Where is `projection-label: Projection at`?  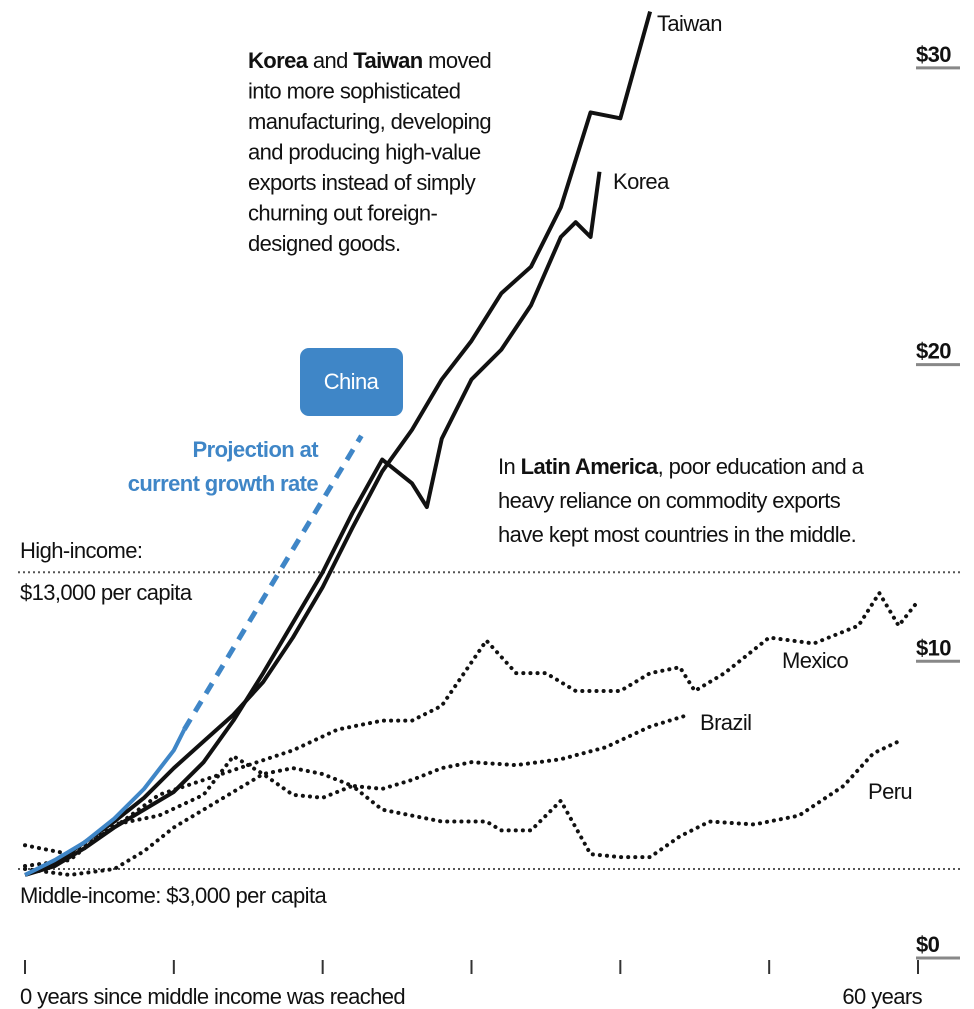 projection-label: Projection at is located at coordinates (256, 449).